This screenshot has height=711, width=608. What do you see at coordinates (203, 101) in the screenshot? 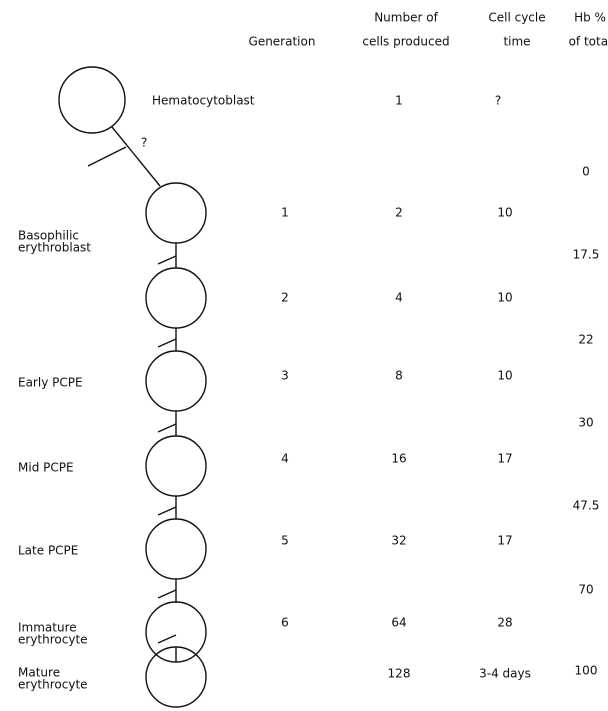
I see `stem-label: Hematocytoblast` at bounding box center [203, 101].